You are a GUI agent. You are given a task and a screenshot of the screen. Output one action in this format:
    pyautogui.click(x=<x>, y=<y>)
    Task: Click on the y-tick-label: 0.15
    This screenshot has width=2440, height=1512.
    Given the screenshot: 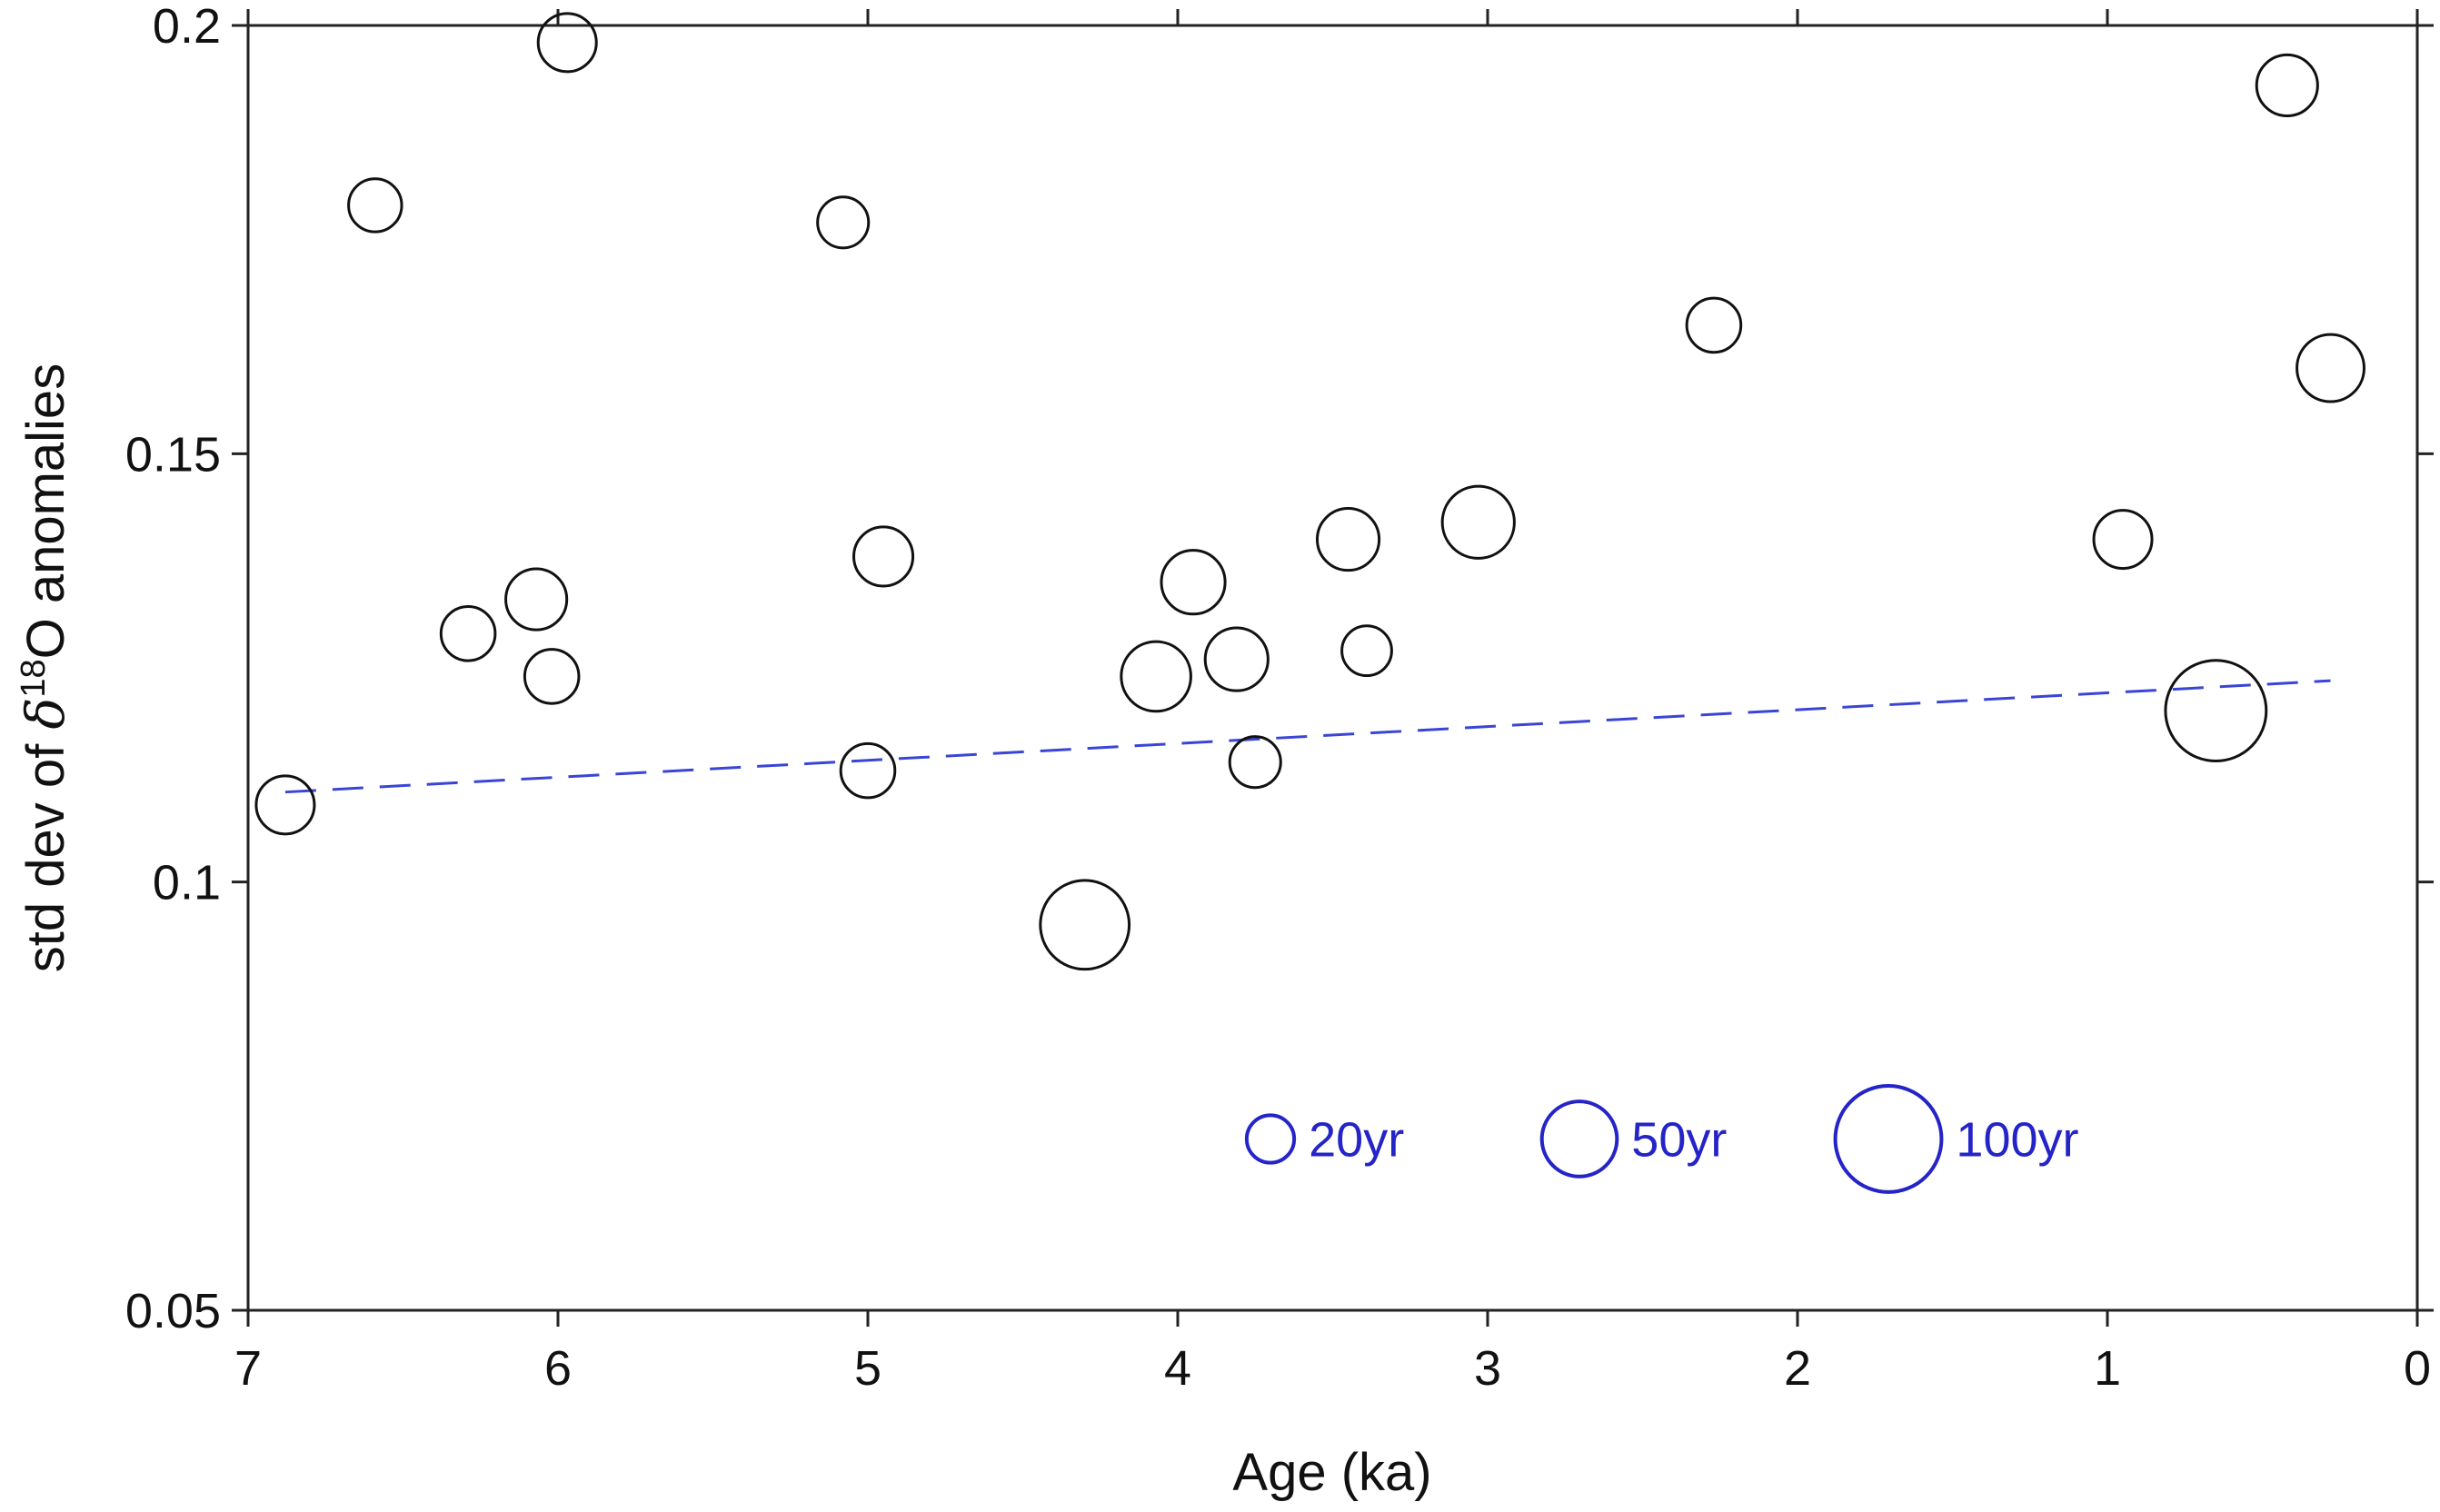 What is the action you would take?
    pyautogui.click(x=173, y=454)
    